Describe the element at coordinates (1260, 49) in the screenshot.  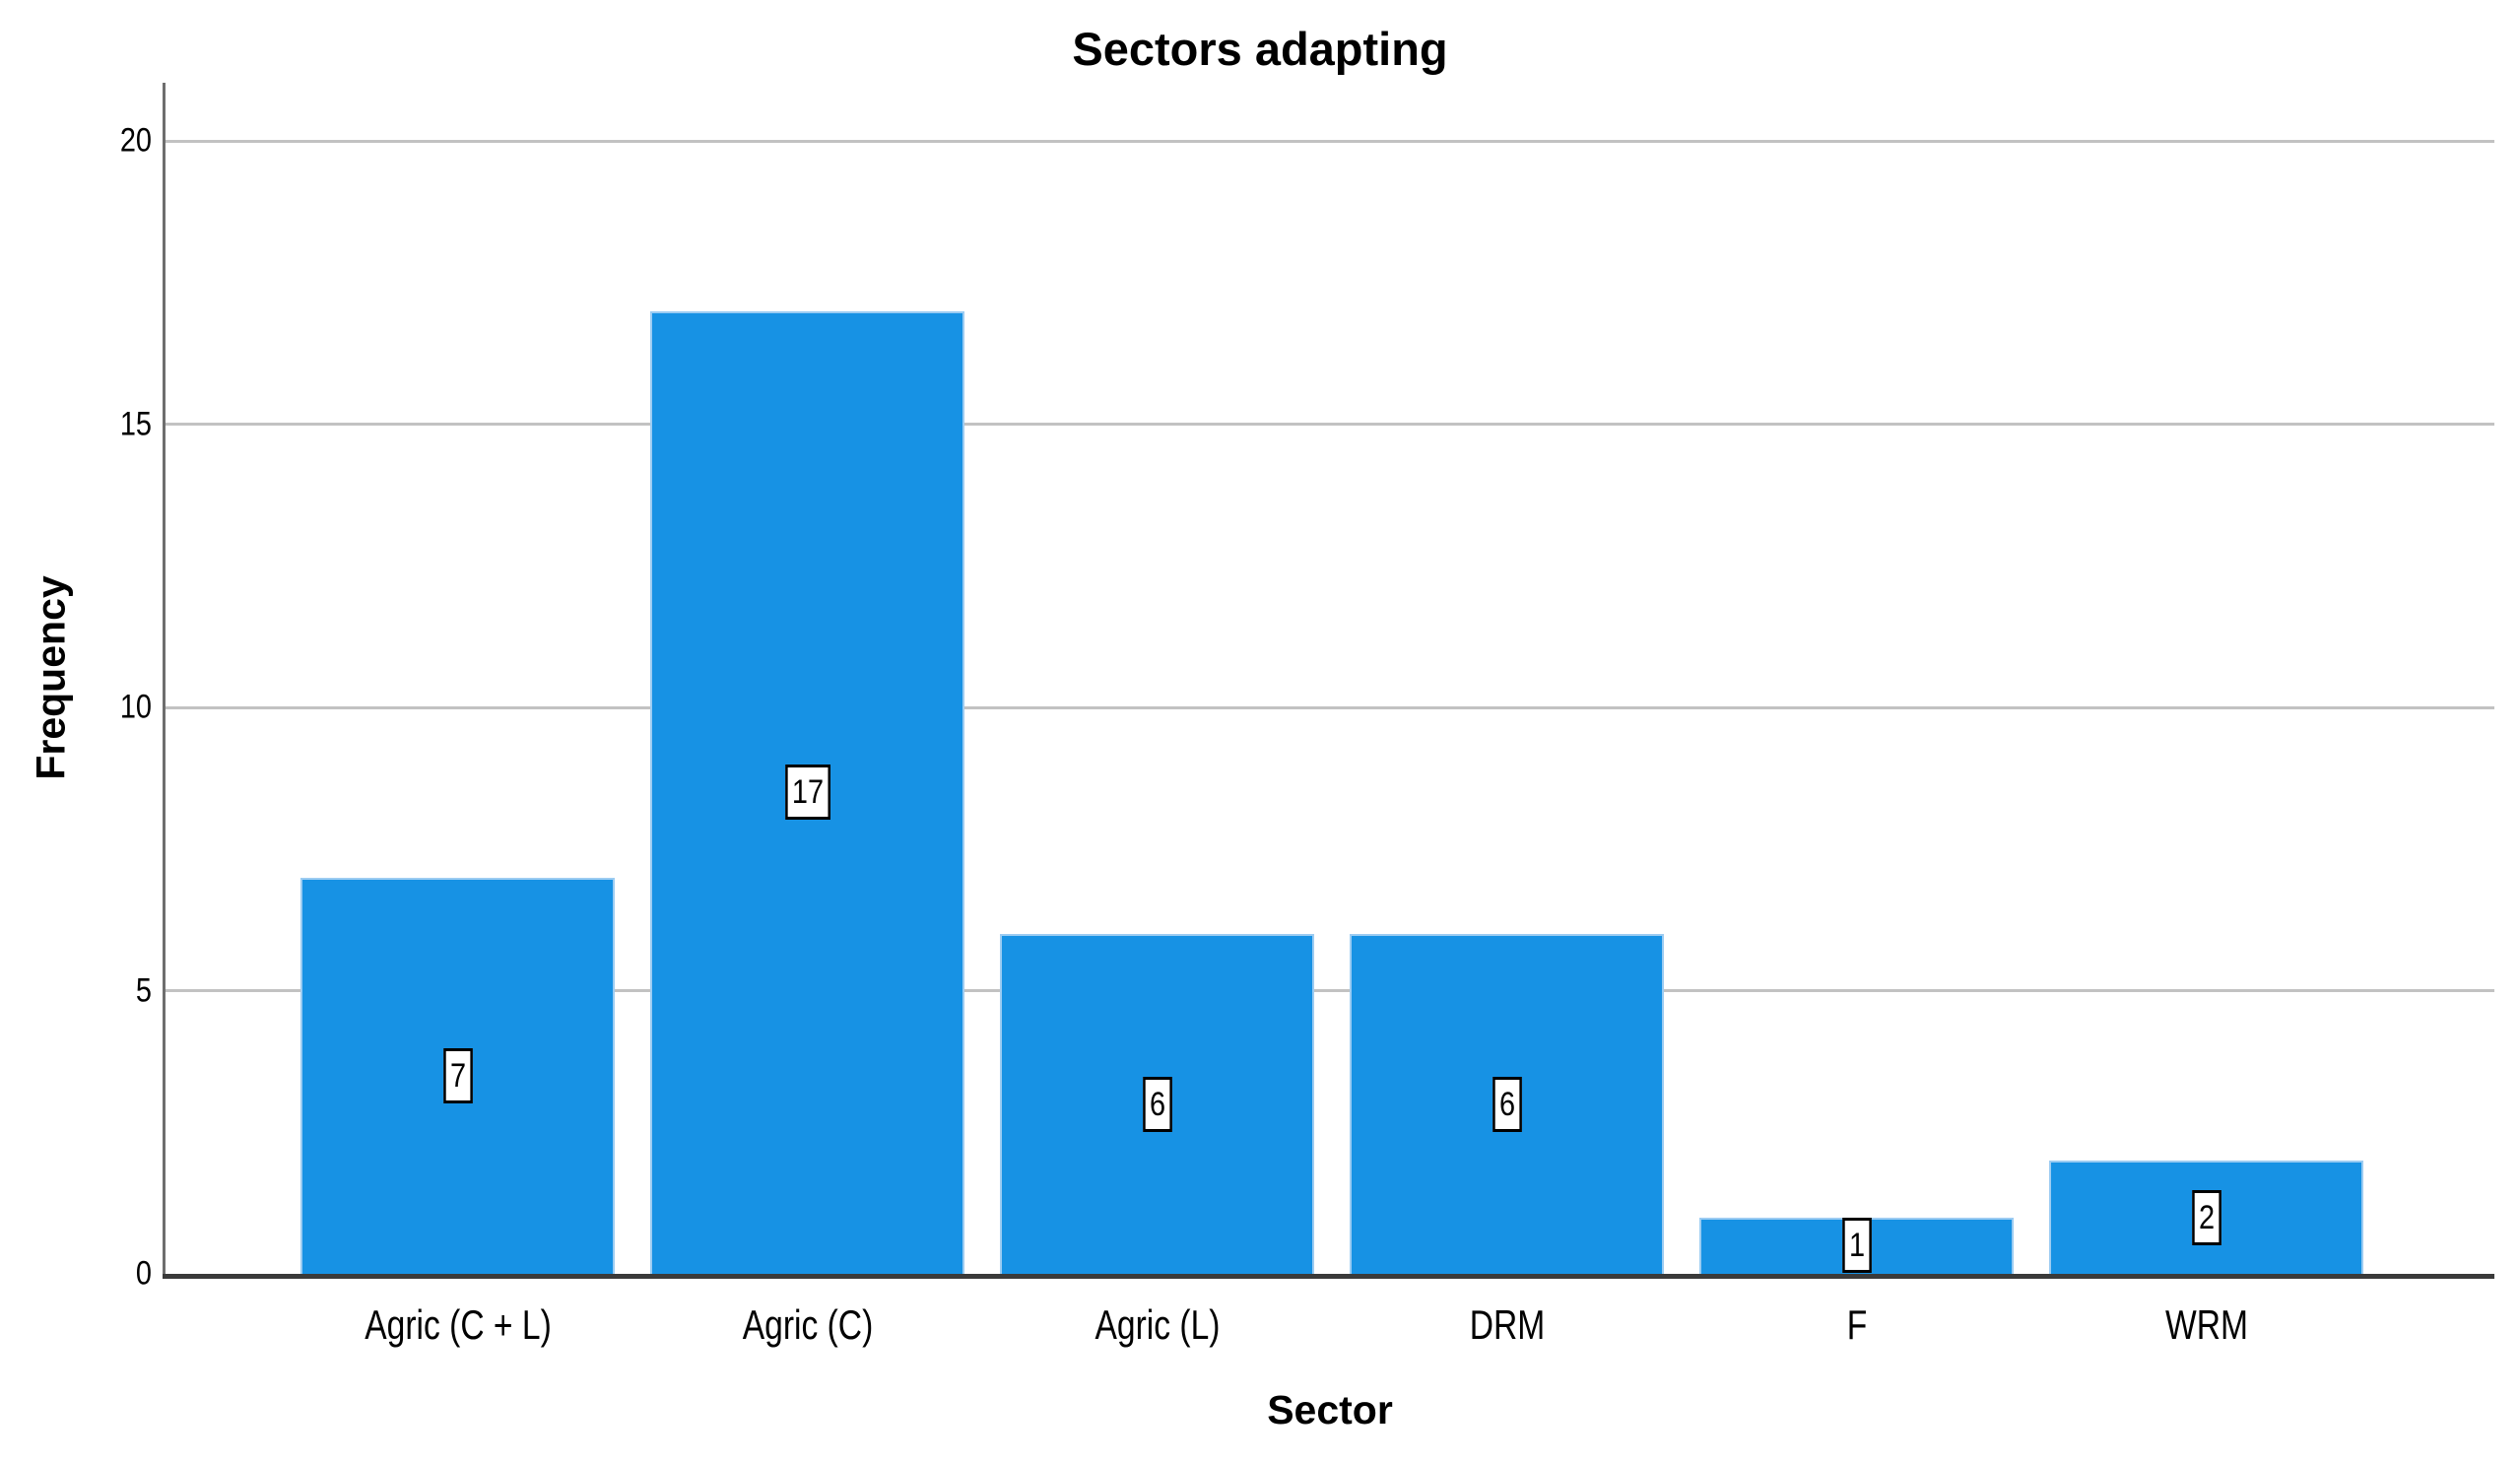
I see `chart-title: Sectors adapting` at that location.